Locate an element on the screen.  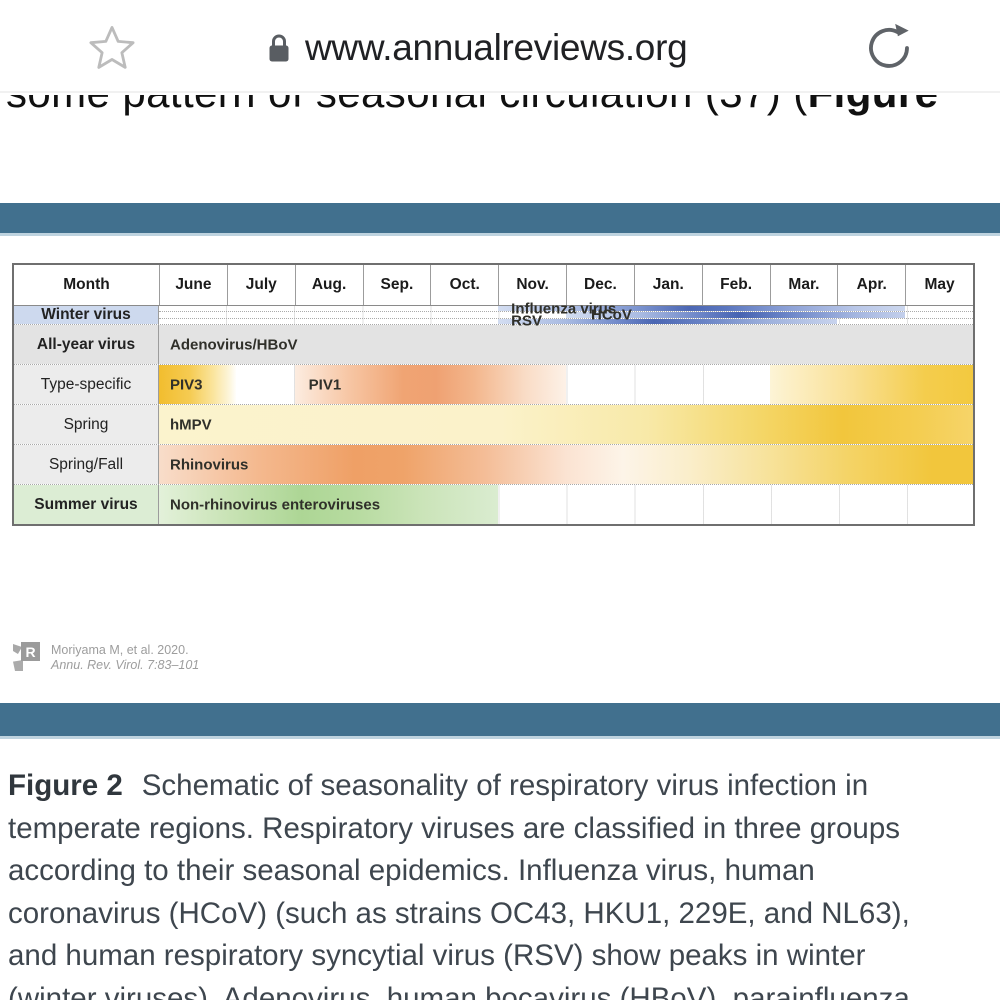
column-header-nov: Nov. is located at coordinates (532, 285).